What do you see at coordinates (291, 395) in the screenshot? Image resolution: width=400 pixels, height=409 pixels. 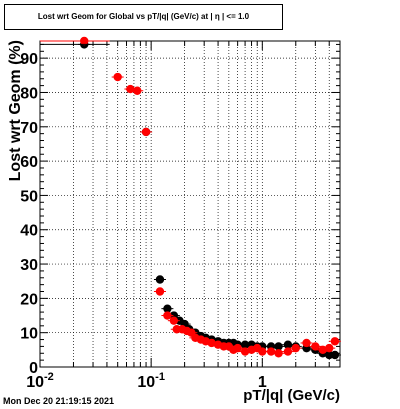 I see `x-axis-label: pT/|q| (GeV/c)` at bounding box center [291, 395].